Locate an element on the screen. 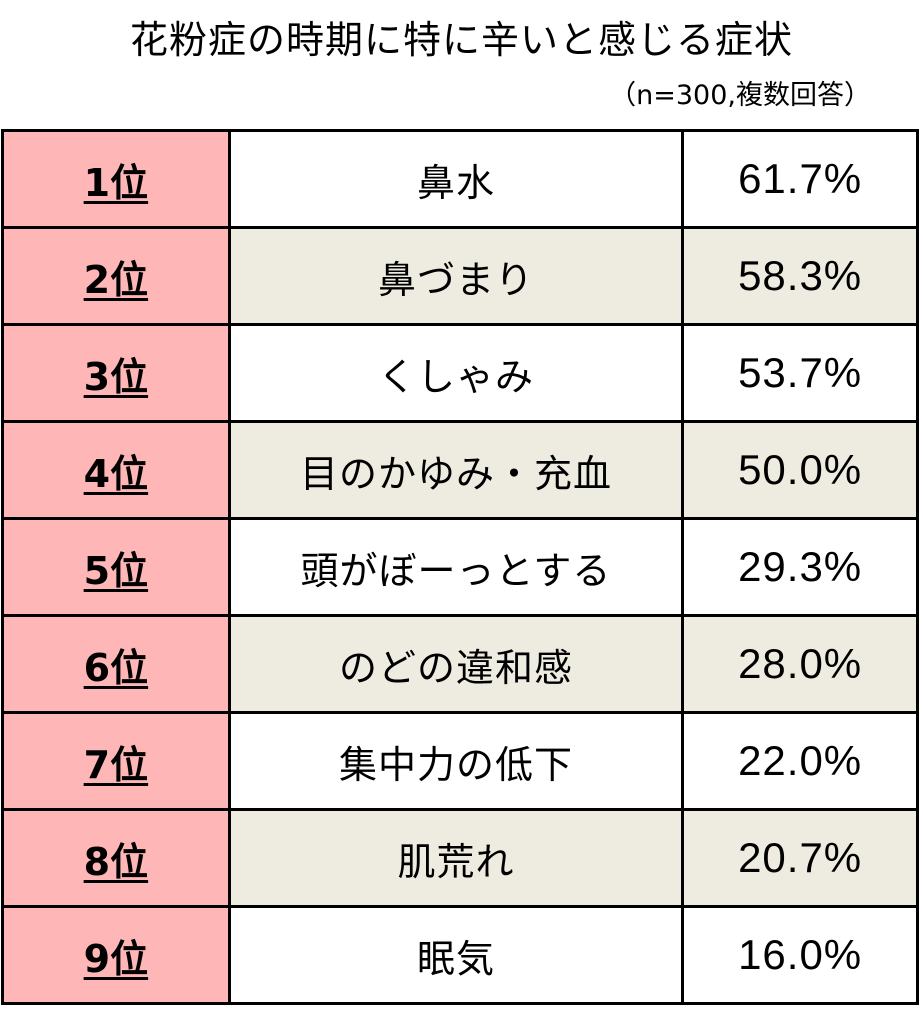 Image resolution: width=923 pixels, height=1035 pixels. rank-label: 9位 is located at coordinates (116, 955).